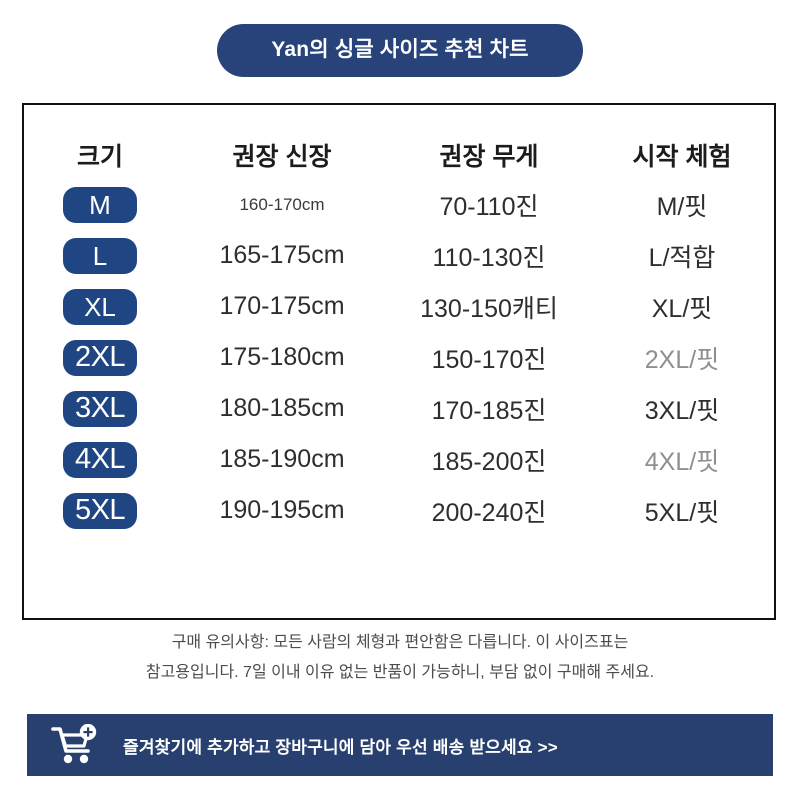  Describe the element at coordinates (100, 306) in the screenshot. I see `size-badge: XL` at that location.